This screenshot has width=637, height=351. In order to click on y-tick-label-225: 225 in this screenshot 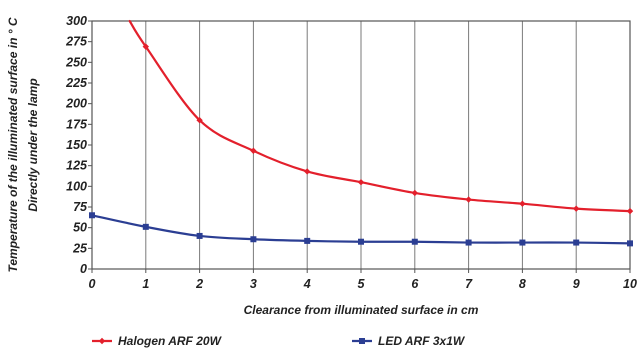, I will do `click(76, 83)`.